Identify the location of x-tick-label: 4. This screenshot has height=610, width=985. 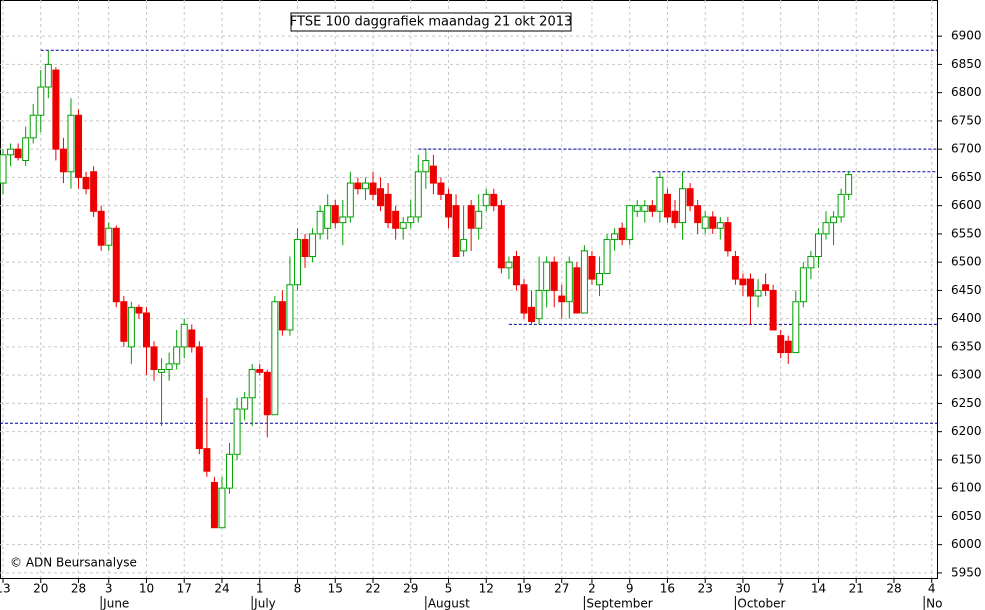
(932, 589).